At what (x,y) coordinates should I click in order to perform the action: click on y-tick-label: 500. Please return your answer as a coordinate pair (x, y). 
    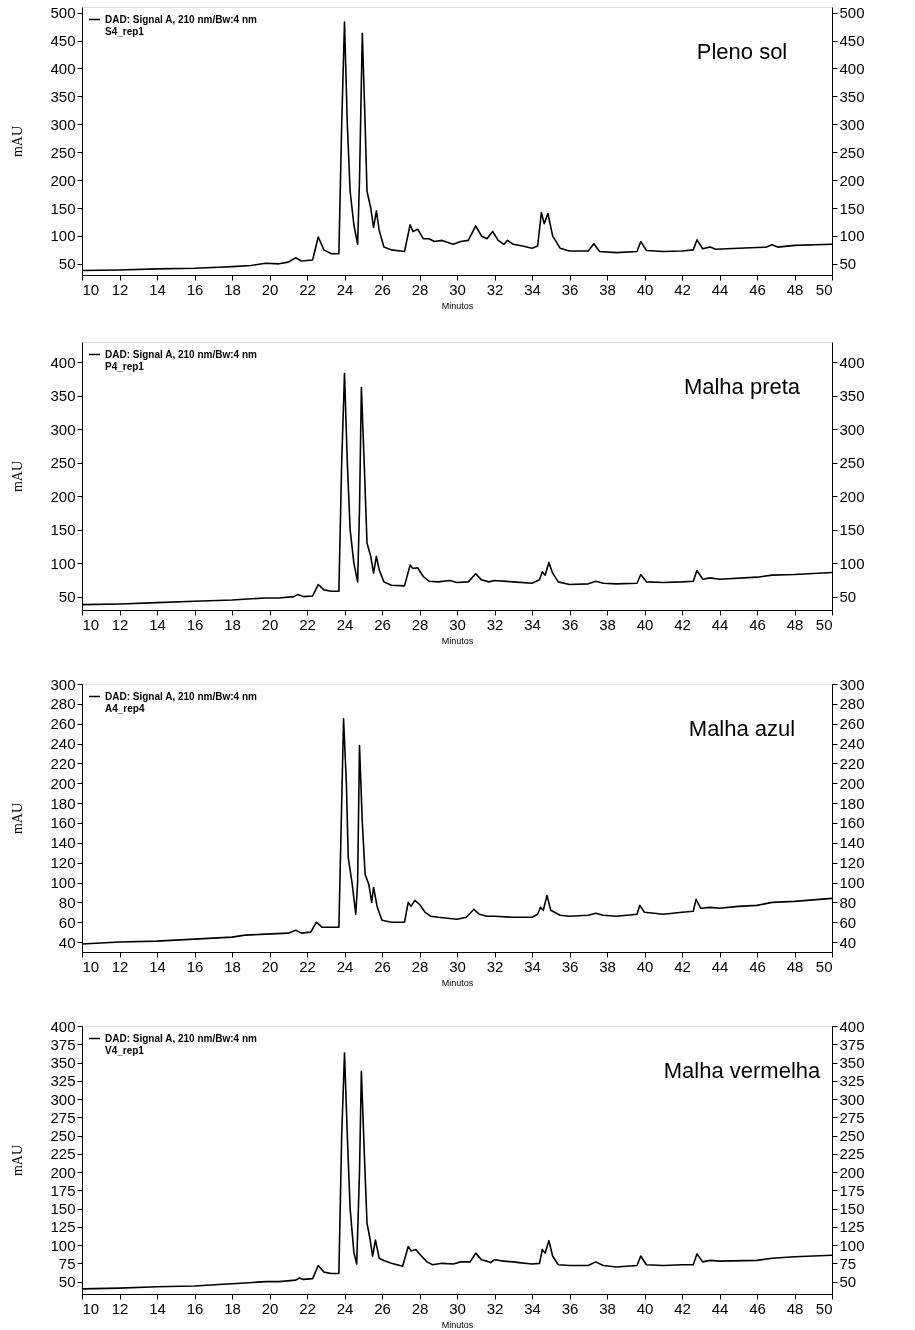
    Looking at the image, I should click on (63, 13).